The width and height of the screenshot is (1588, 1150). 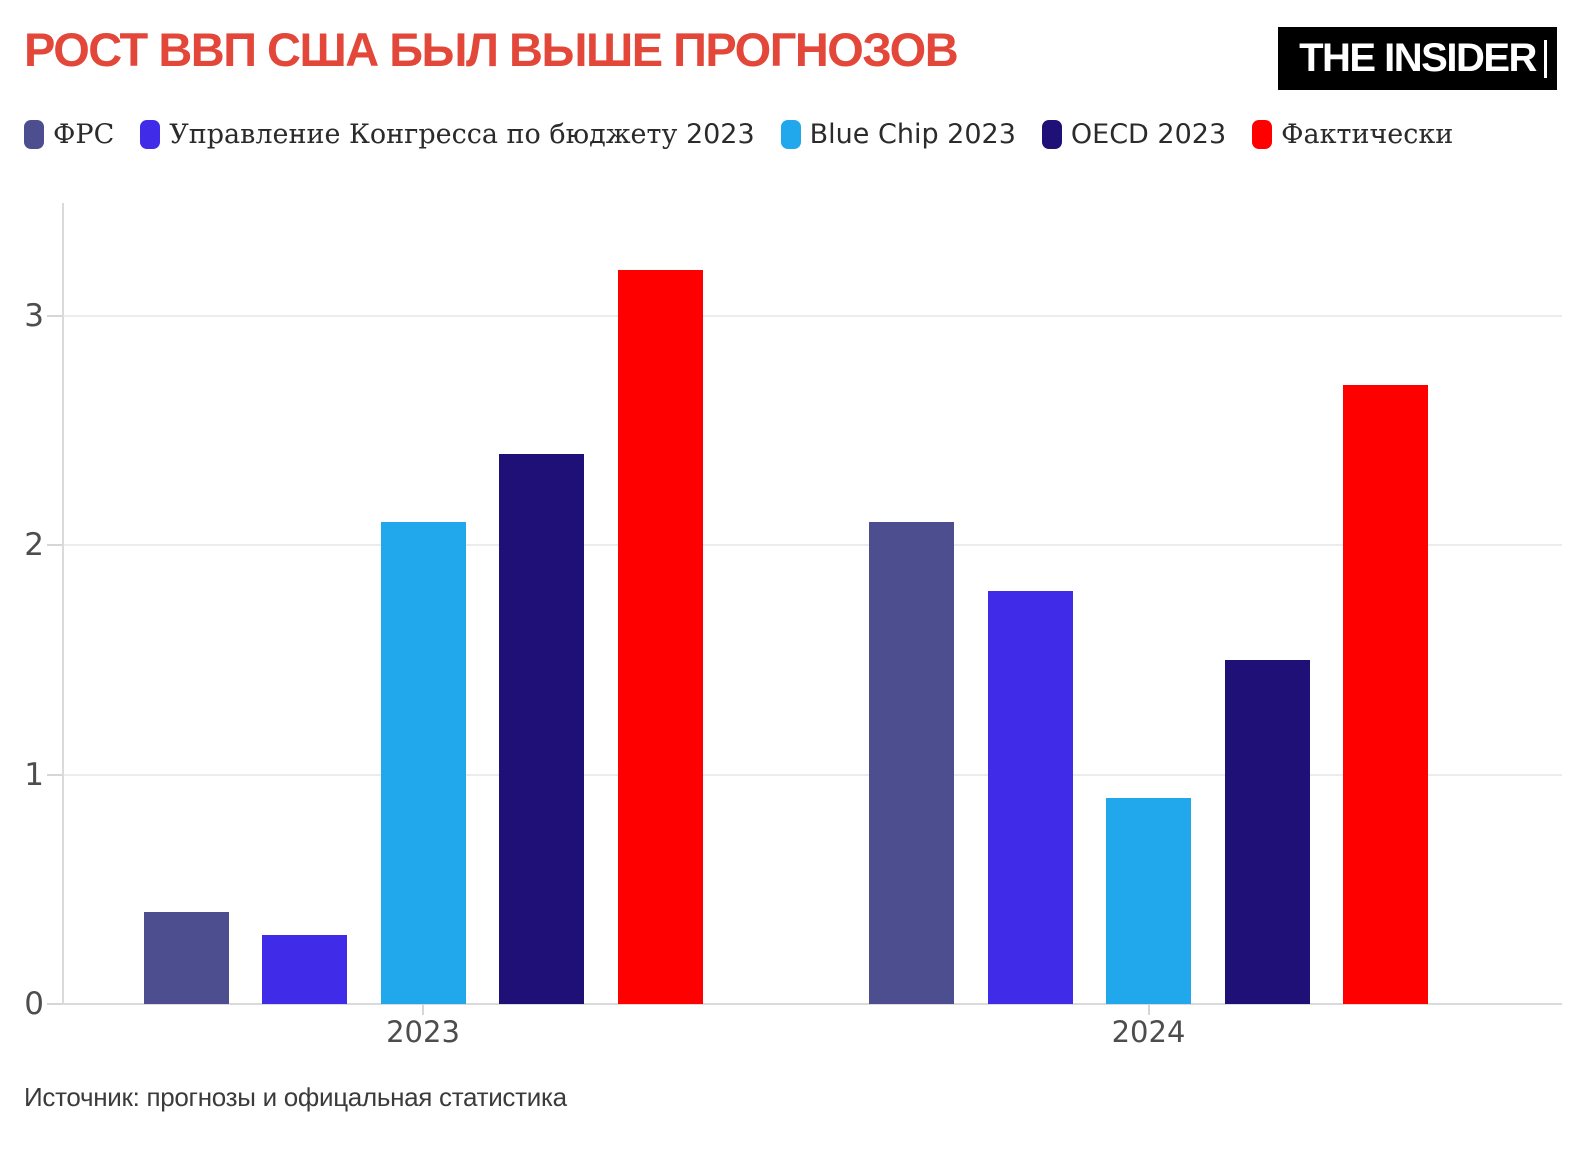 I want to click on brand-logo: THE INSIDER, so click(x=1417, y=58).